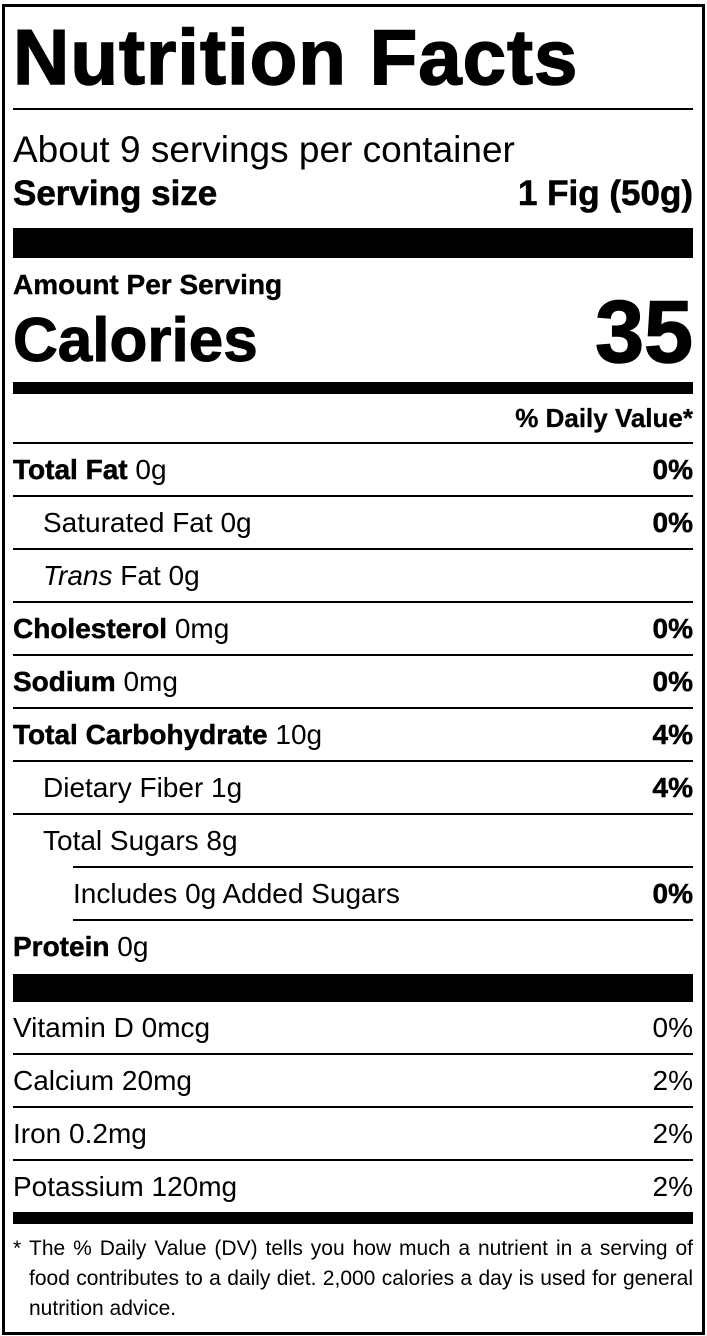 The height and width of the screenshot is (1336, 707). What do you see at coordinates (121, 840) in the screenshot?
I see `nutrient-name: Total Sugars` at bounding box center [121, 840].